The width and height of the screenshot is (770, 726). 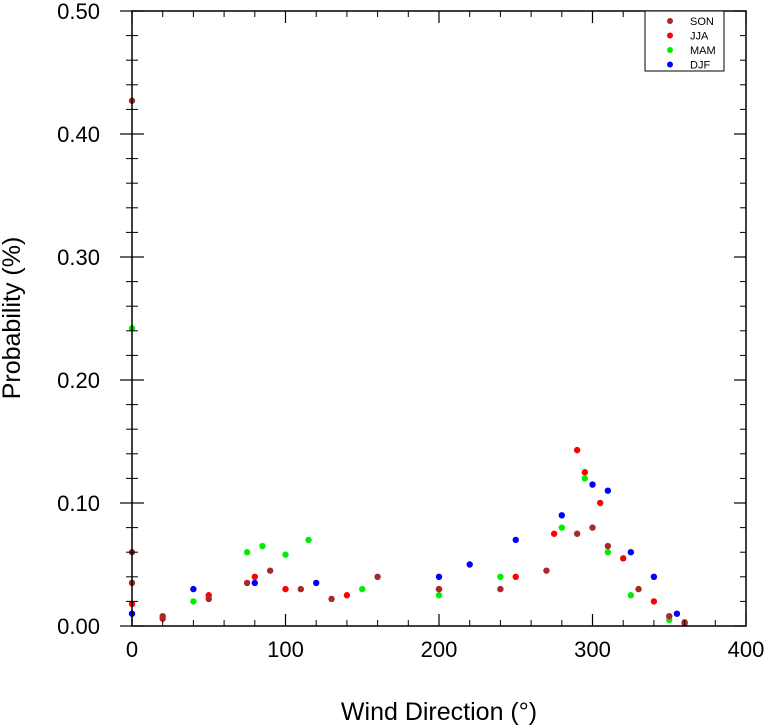 I want to click on y-tick-label: 0.40, so click(x=78, y=134).